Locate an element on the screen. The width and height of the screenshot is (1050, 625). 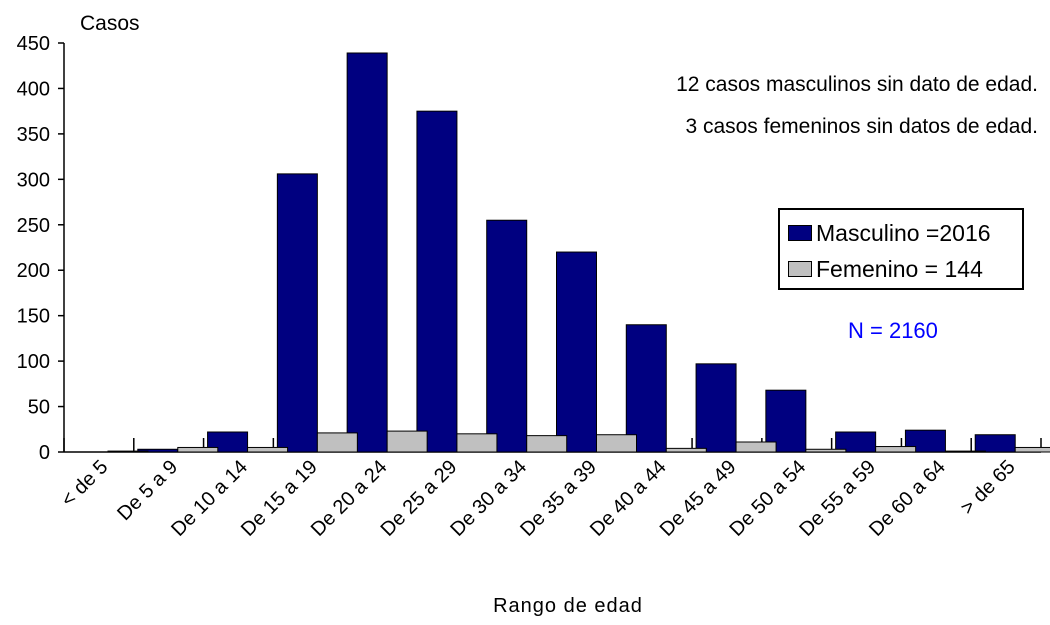
x-tick-label: > de 65 is located at coordinates (988, 487).